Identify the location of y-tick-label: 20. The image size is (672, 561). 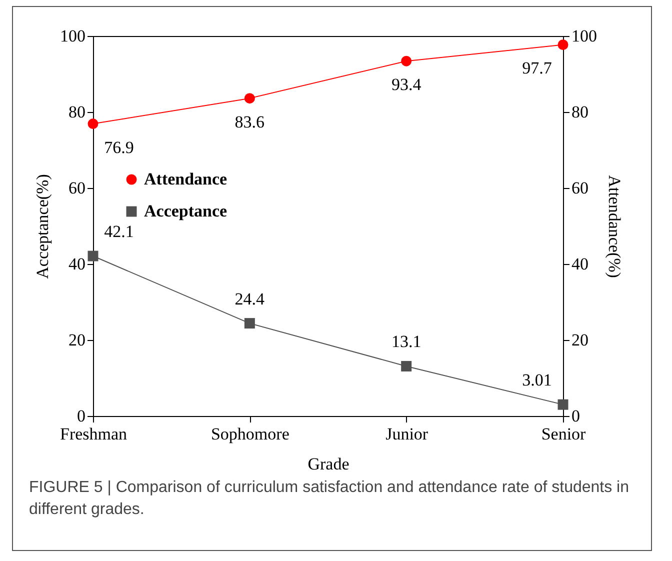
(77, 340).